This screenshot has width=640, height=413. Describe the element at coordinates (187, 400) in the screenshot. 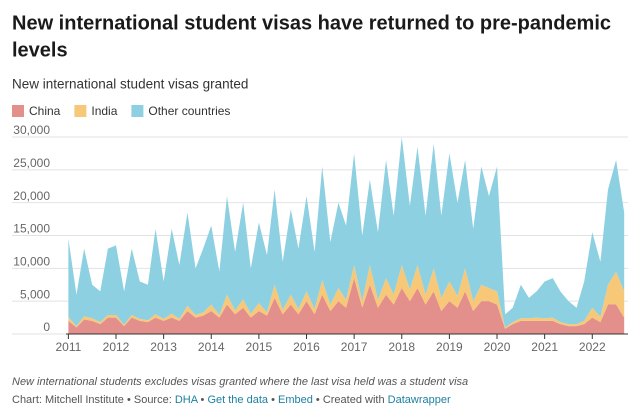

I see `source-link: DHA` at that location.